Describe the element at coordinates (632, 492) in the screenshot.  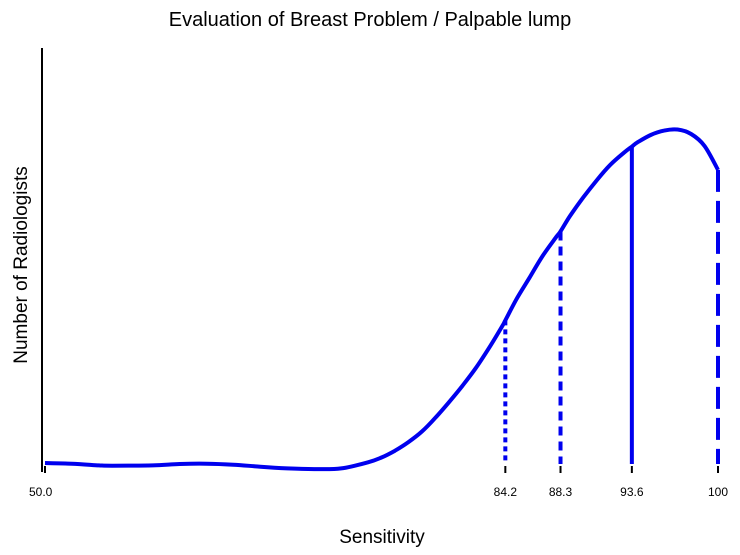
I see `x-tick-label-3: 93.6` at that location.